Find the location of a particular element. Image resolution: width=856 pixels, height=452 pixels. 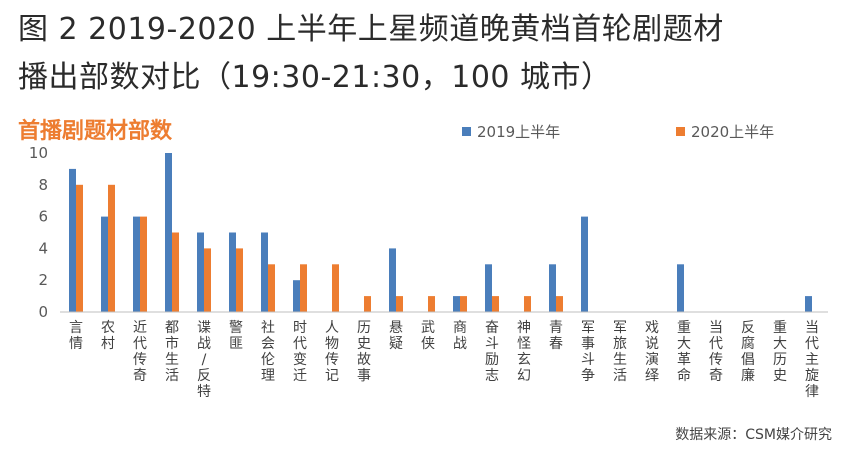

x-category-label: 都市生活 is located at coordinates (172, 352).